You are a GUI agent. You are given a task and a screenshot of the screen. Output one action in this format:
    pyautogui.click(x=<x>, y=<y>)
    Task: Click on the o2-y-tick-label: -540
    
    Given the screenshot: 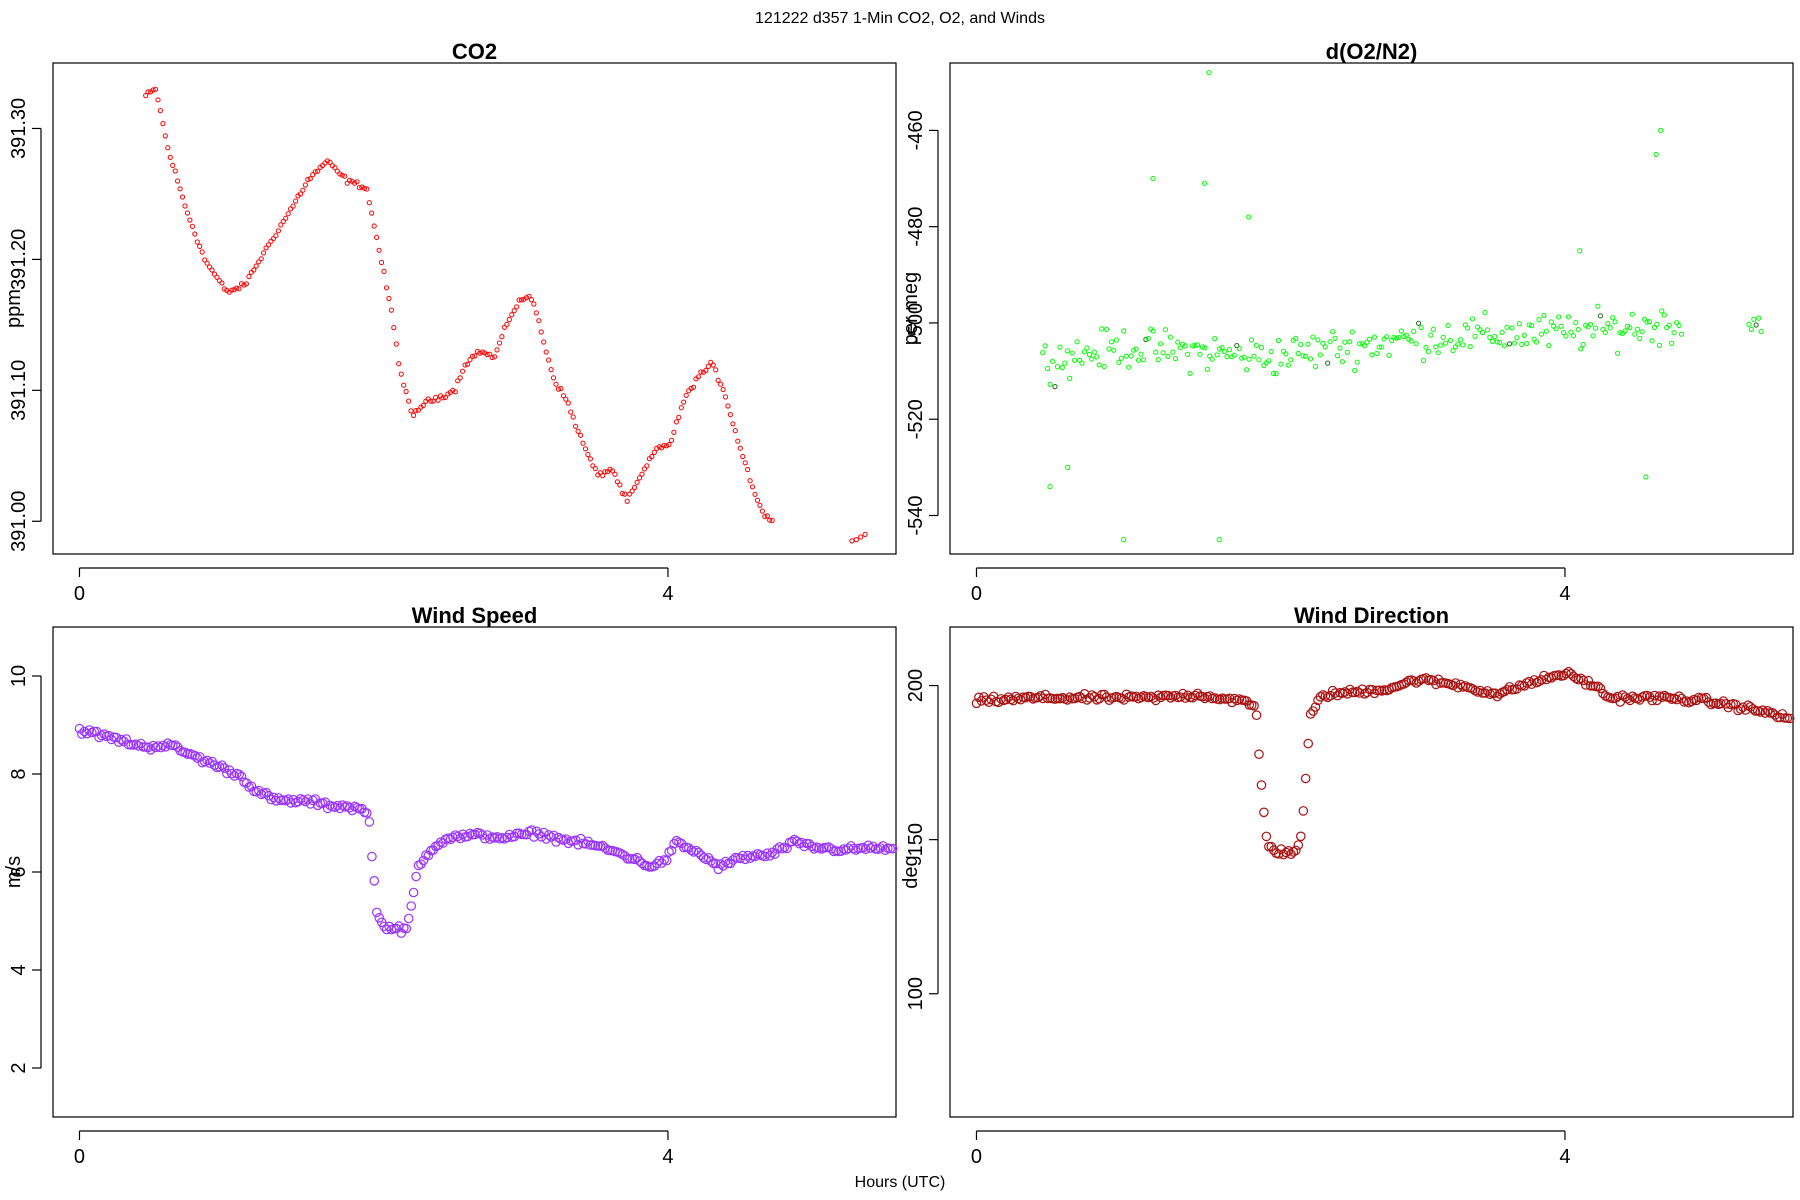 What is the action you would take?
    pyautogui.click(x=916, y=515)
    